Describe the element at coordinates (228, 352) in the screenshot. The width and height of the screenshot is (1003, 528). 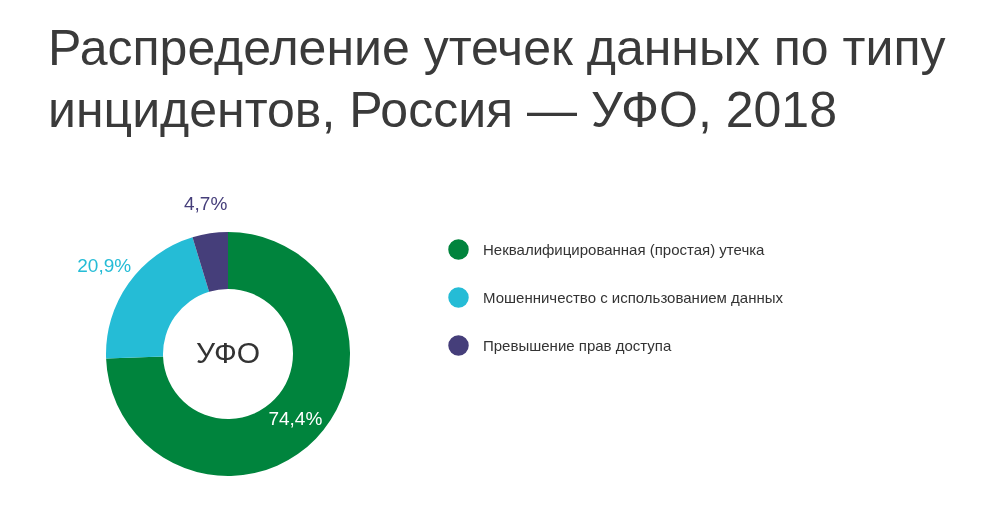
I see `text: УФО` at that location.